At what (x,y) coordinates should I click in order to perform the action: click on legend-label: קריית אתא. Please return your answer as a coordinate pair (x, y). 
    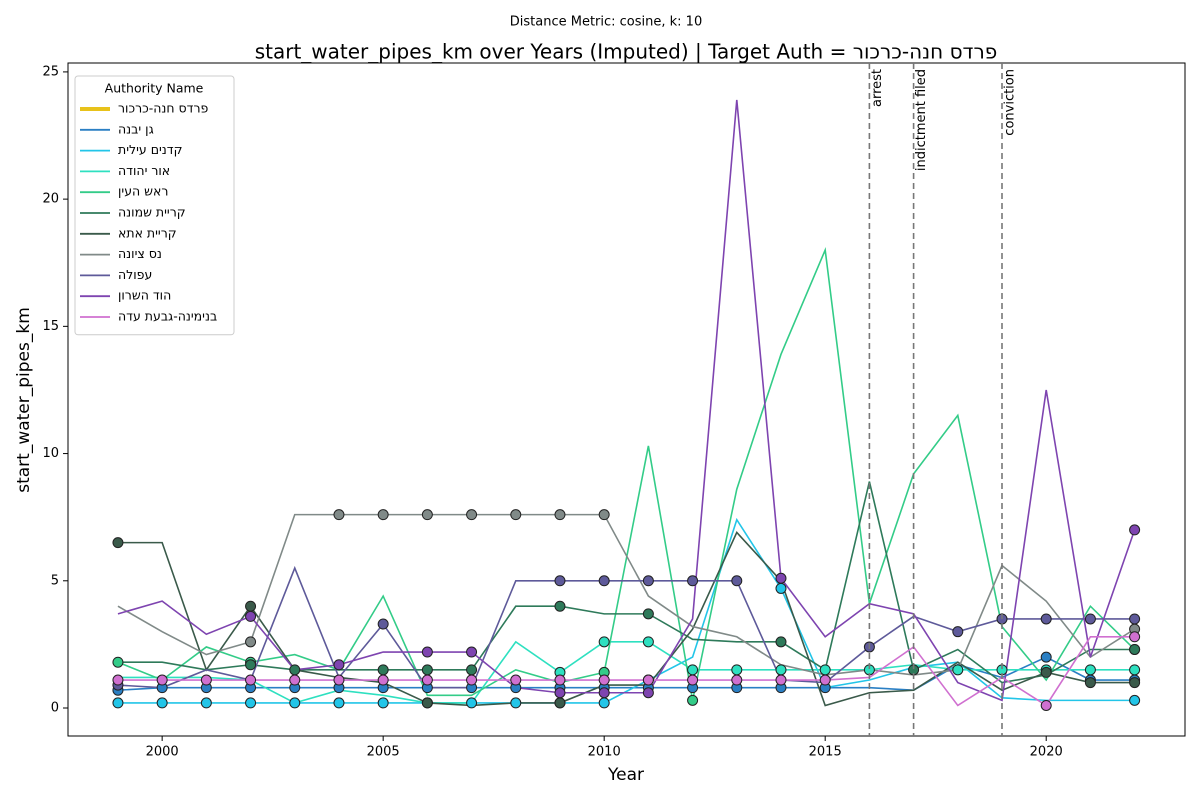
    Looking at the image, I should click on (147, 232).